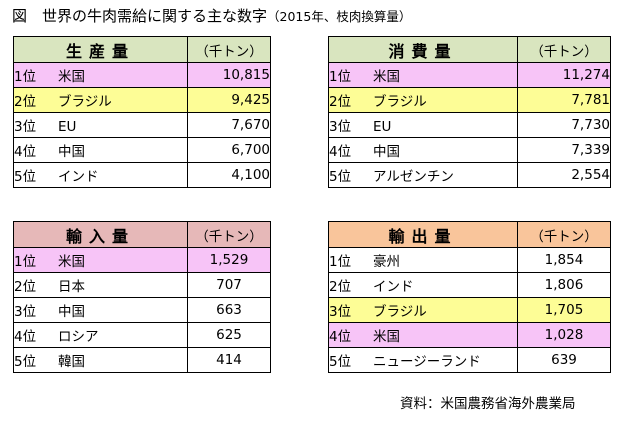 The height and width of the screenshot is (426, 636). Describe the element at coordinates (229, 360) in the screenshot. I see `value-cell: 414` at that location.